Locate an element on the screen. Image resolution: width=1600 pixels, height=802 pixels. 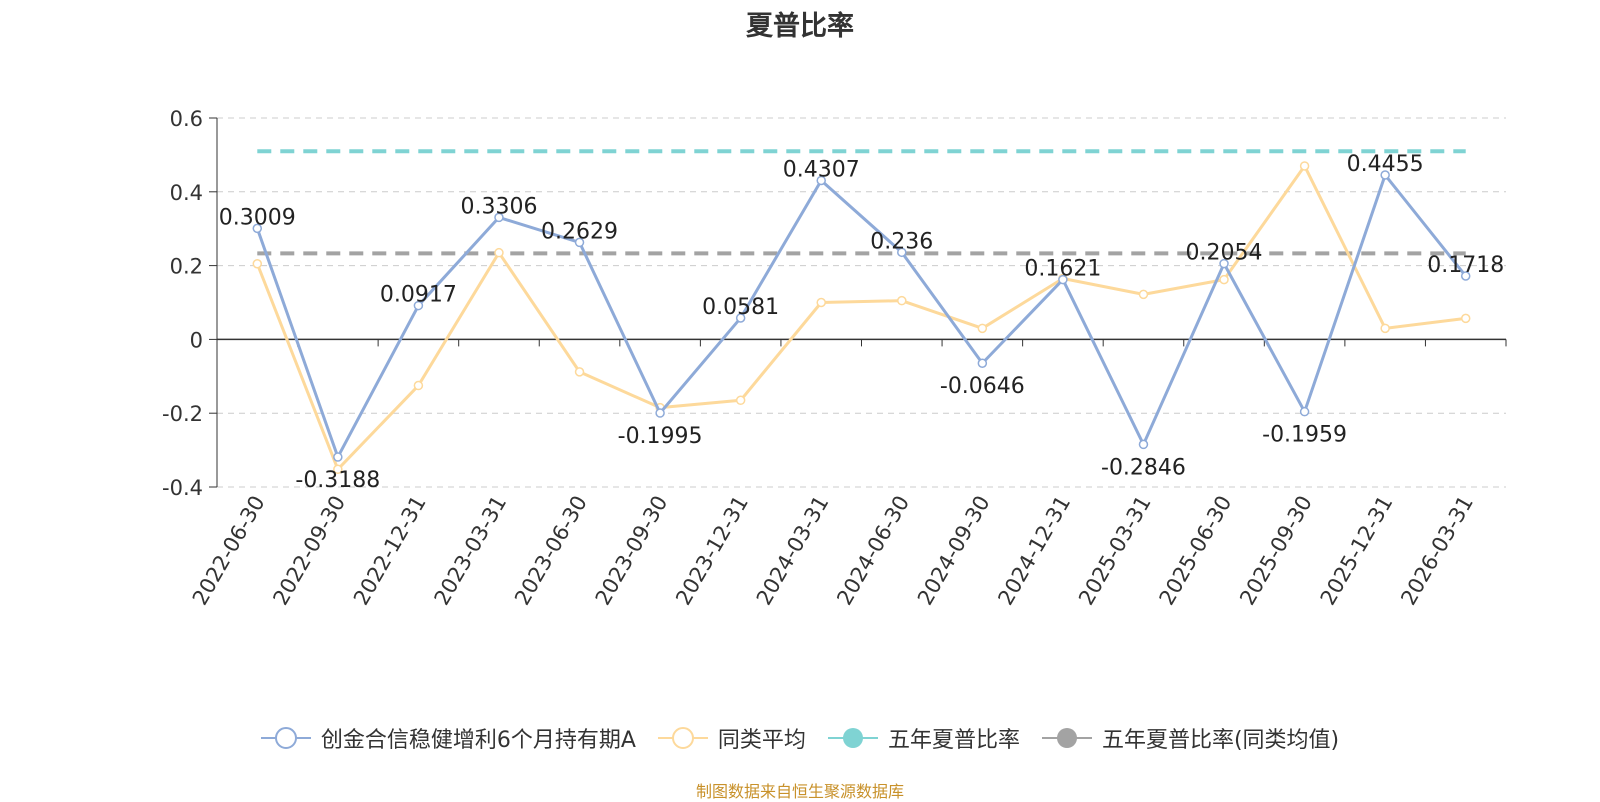
legend: 创金合信稳健增利6个月持有期A 同类平均 五年夏普比率 五年夏普比率(同类均值) is located at coordinates (800, 738).